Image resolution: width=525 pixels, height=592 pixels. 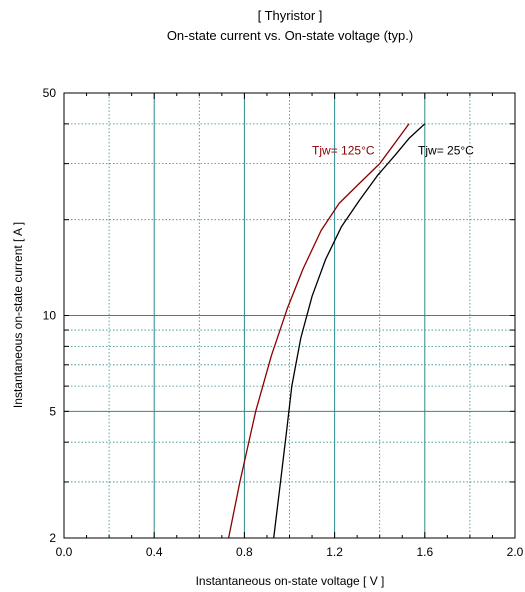 What do you see at coordinates (52, 538) in the screenshot?
I see `y-tick-label: 2` at bounding box center [52, 538].